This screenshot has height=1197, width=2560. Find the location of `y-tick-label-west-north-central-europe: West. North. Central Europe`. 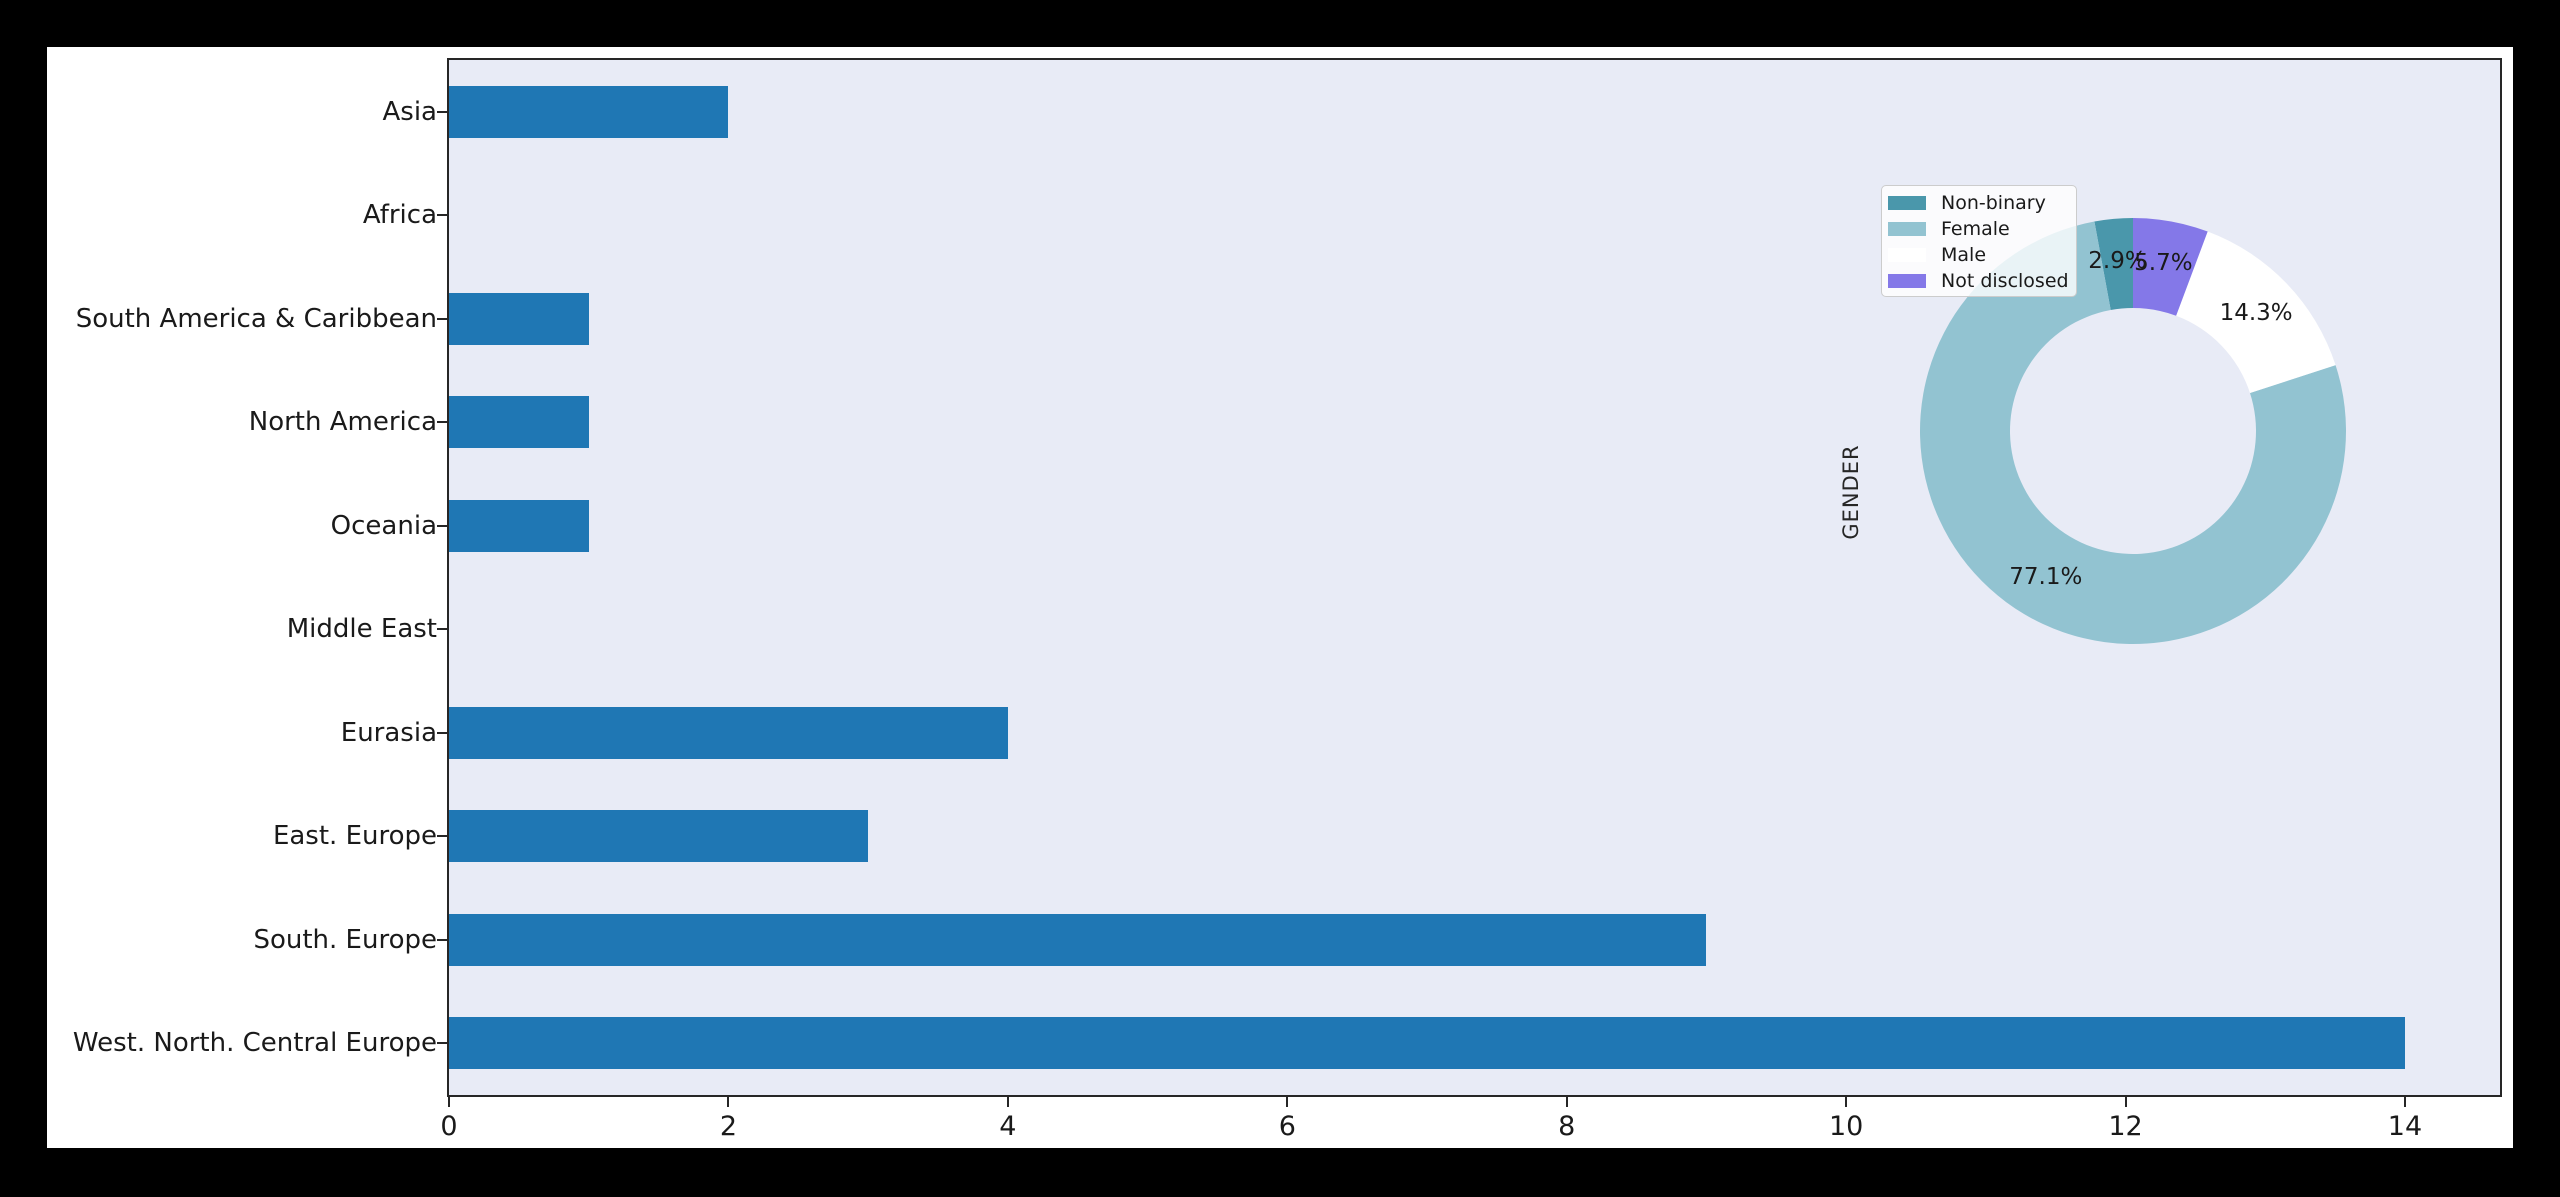

y-tick-label-west-north-central-europe: West. North. Central Europe is located at coordinates (254, 1043).